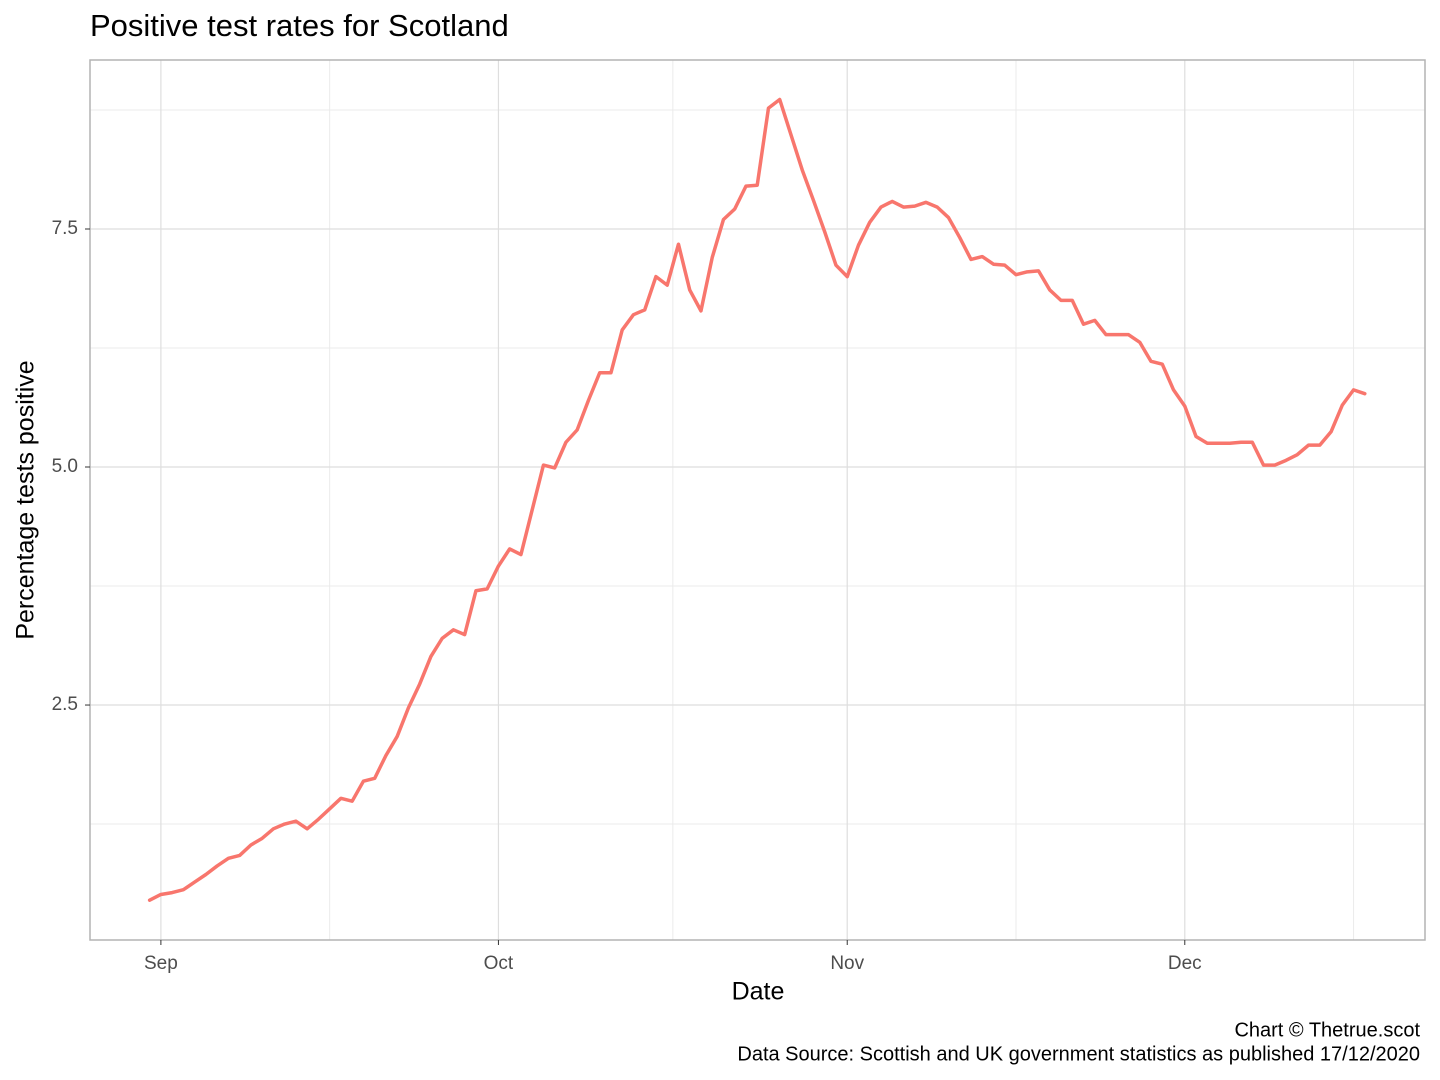  I want to click on caption: Chart © Thetrue.scot, so click(1327, 1030).